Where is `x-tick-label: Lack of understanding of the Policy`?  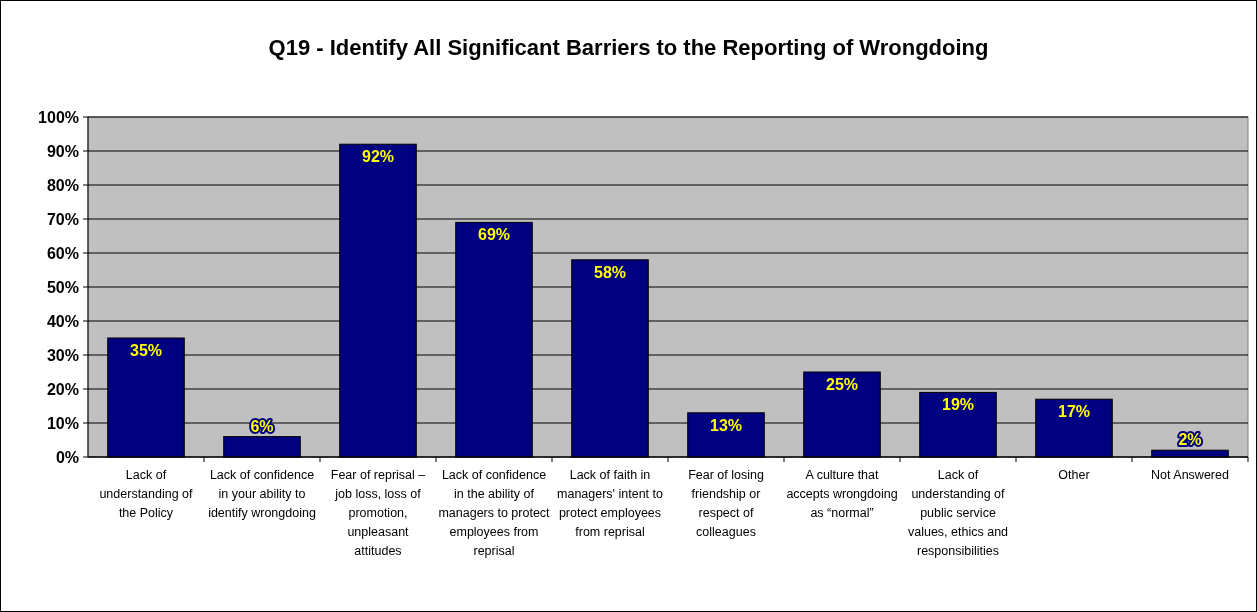 x-tick-label: Lack of understanding of the Policy is located at coordinates (146, 494).